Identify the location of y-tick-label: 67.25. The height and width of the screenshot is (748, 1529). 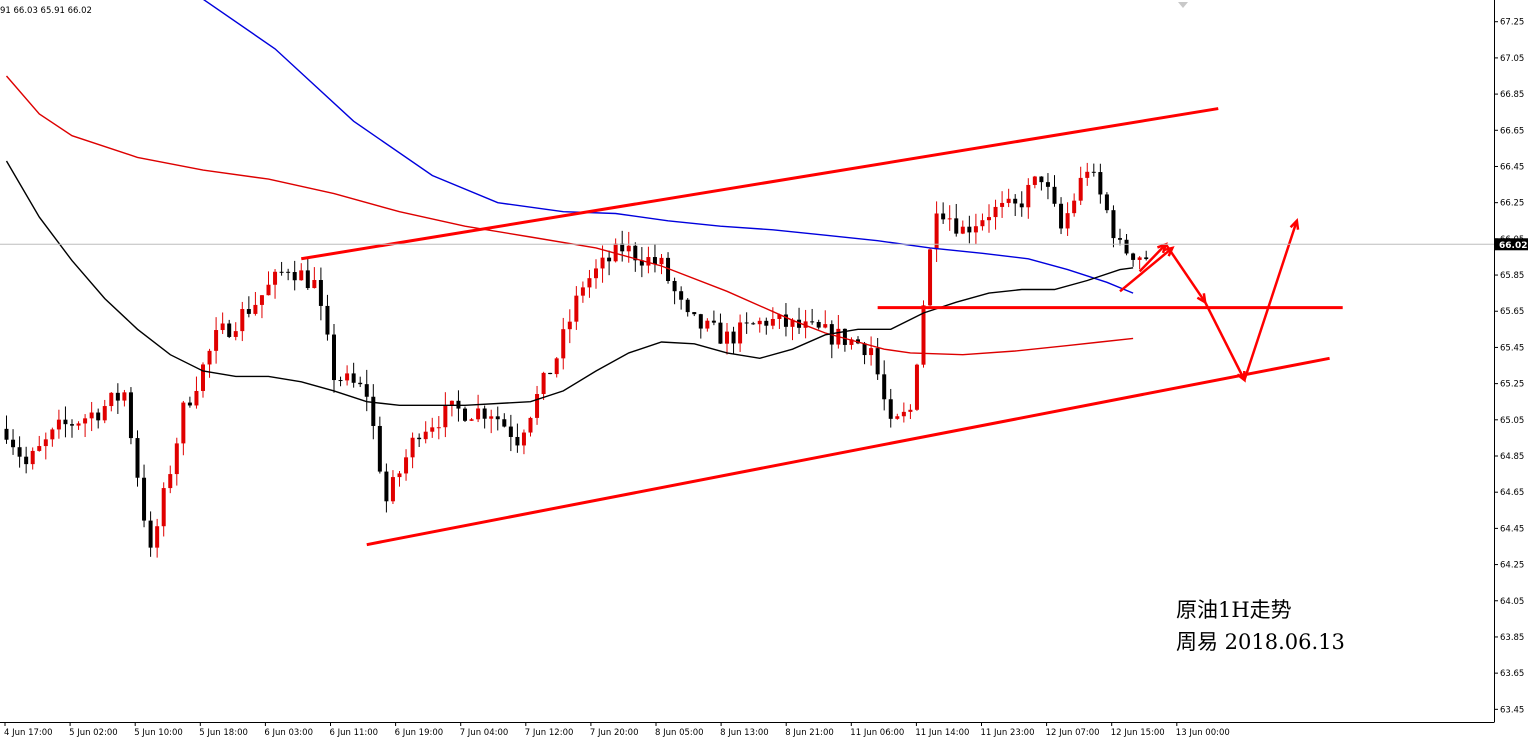
(1512, 23).